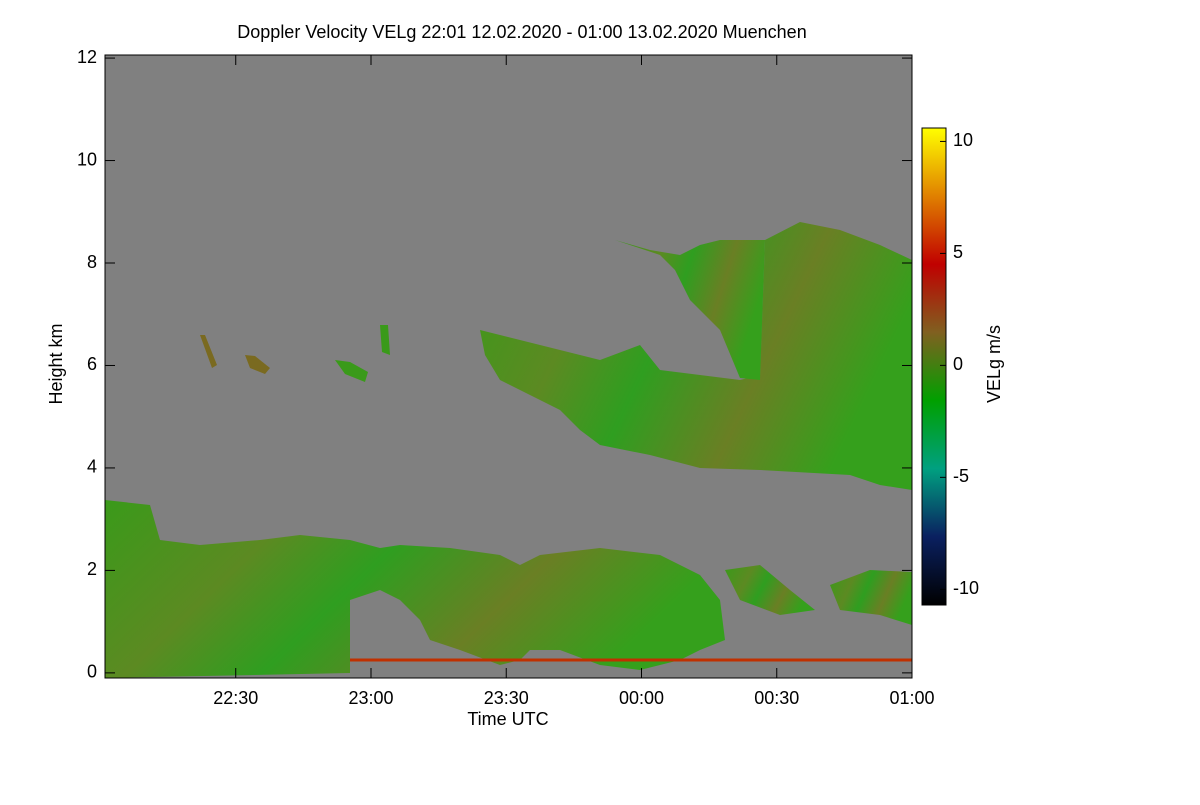 This screenshot has width=1200, height=805. I want to click on y-tick-label: 0, so click(92, 672).